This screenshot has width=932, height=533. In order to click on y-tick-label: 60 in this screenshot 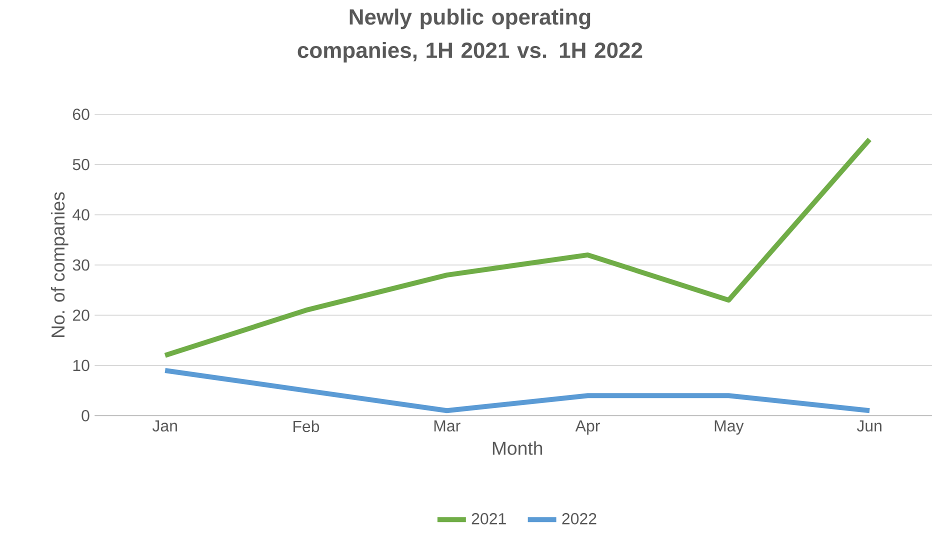, I will do `click(81, 114)`.